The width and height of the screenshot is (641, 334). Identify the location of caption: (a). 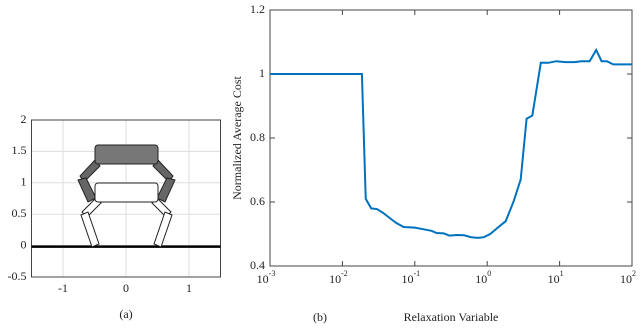
(125, 314).